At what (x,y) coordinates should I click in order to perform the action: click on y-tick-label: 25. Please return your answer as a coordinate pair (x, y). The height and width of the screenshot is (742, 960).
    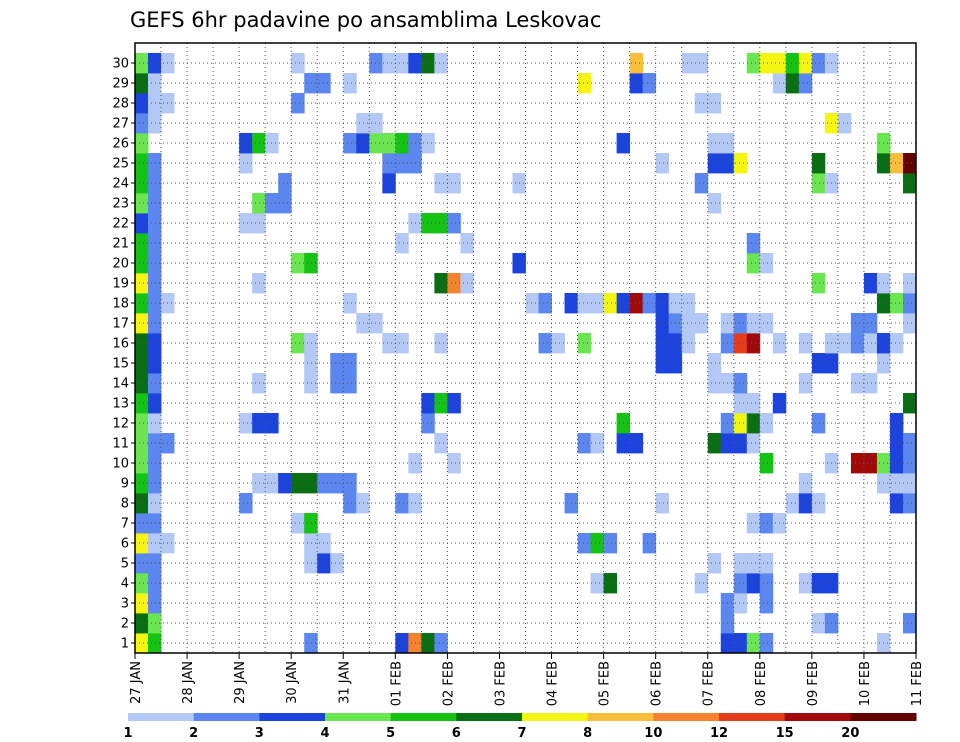
    Looking at the image, I should click on (120, 164).